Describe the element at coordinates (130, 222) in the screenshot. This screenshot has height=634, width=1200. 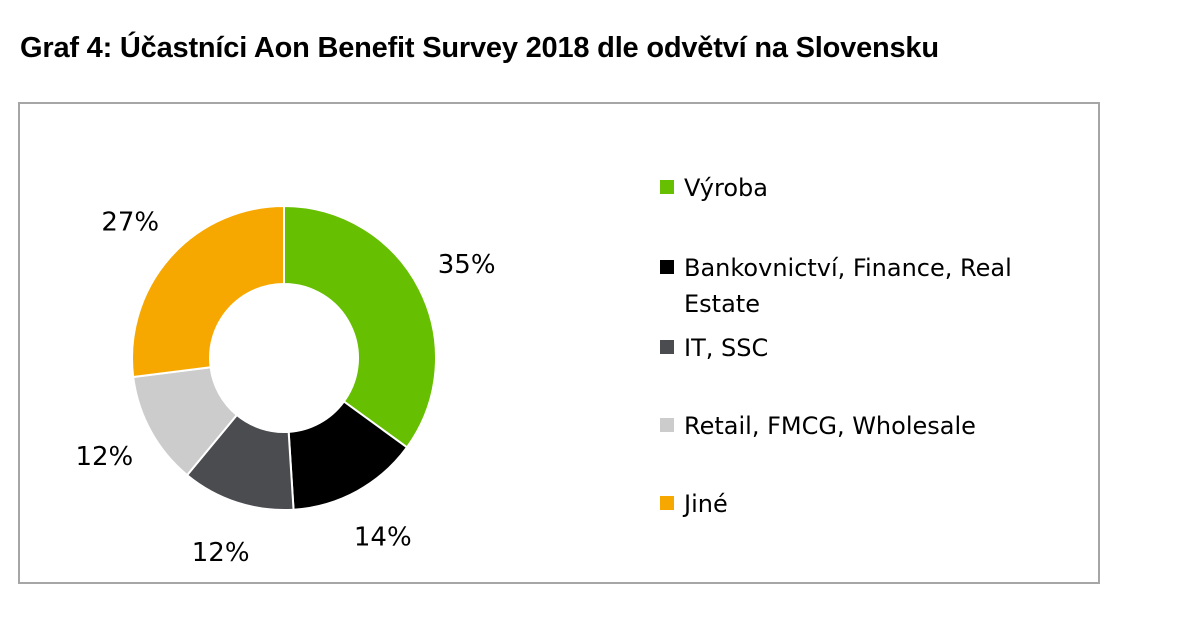
I see `data-label: 27%` at that location.